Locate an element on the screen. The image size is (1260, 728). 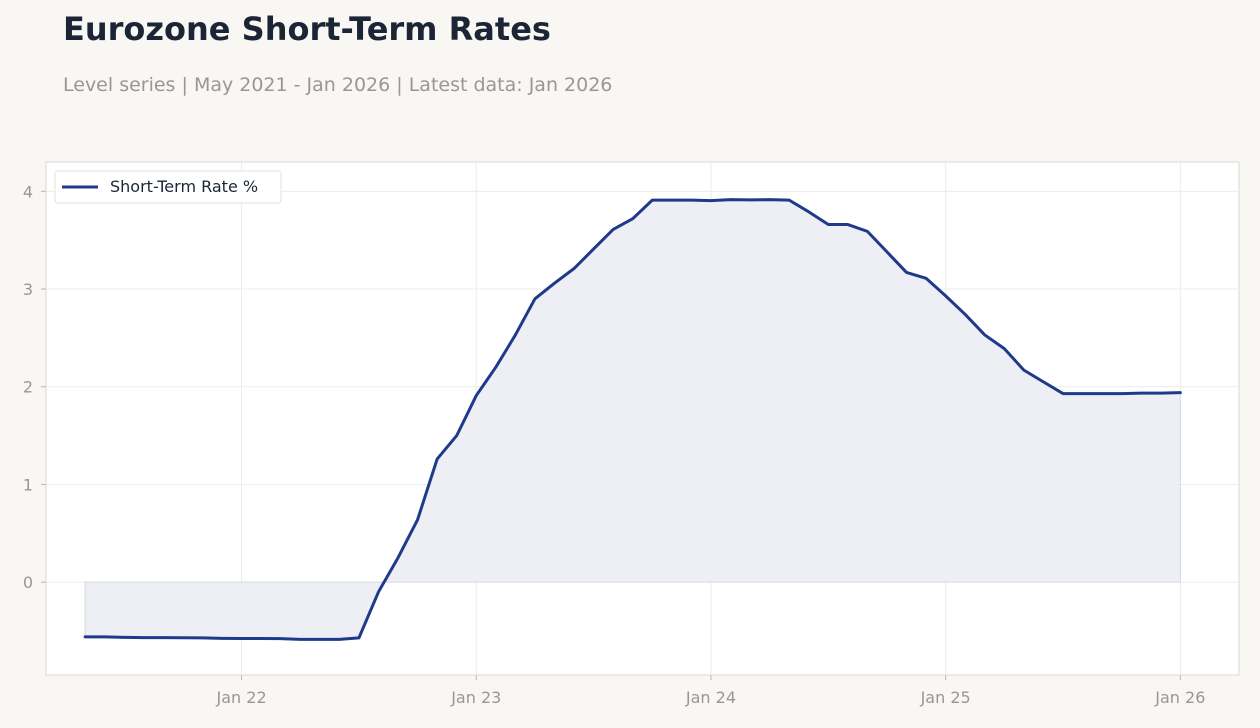
x-tick-label: Jan 22 is located at coordinates (241, 697).